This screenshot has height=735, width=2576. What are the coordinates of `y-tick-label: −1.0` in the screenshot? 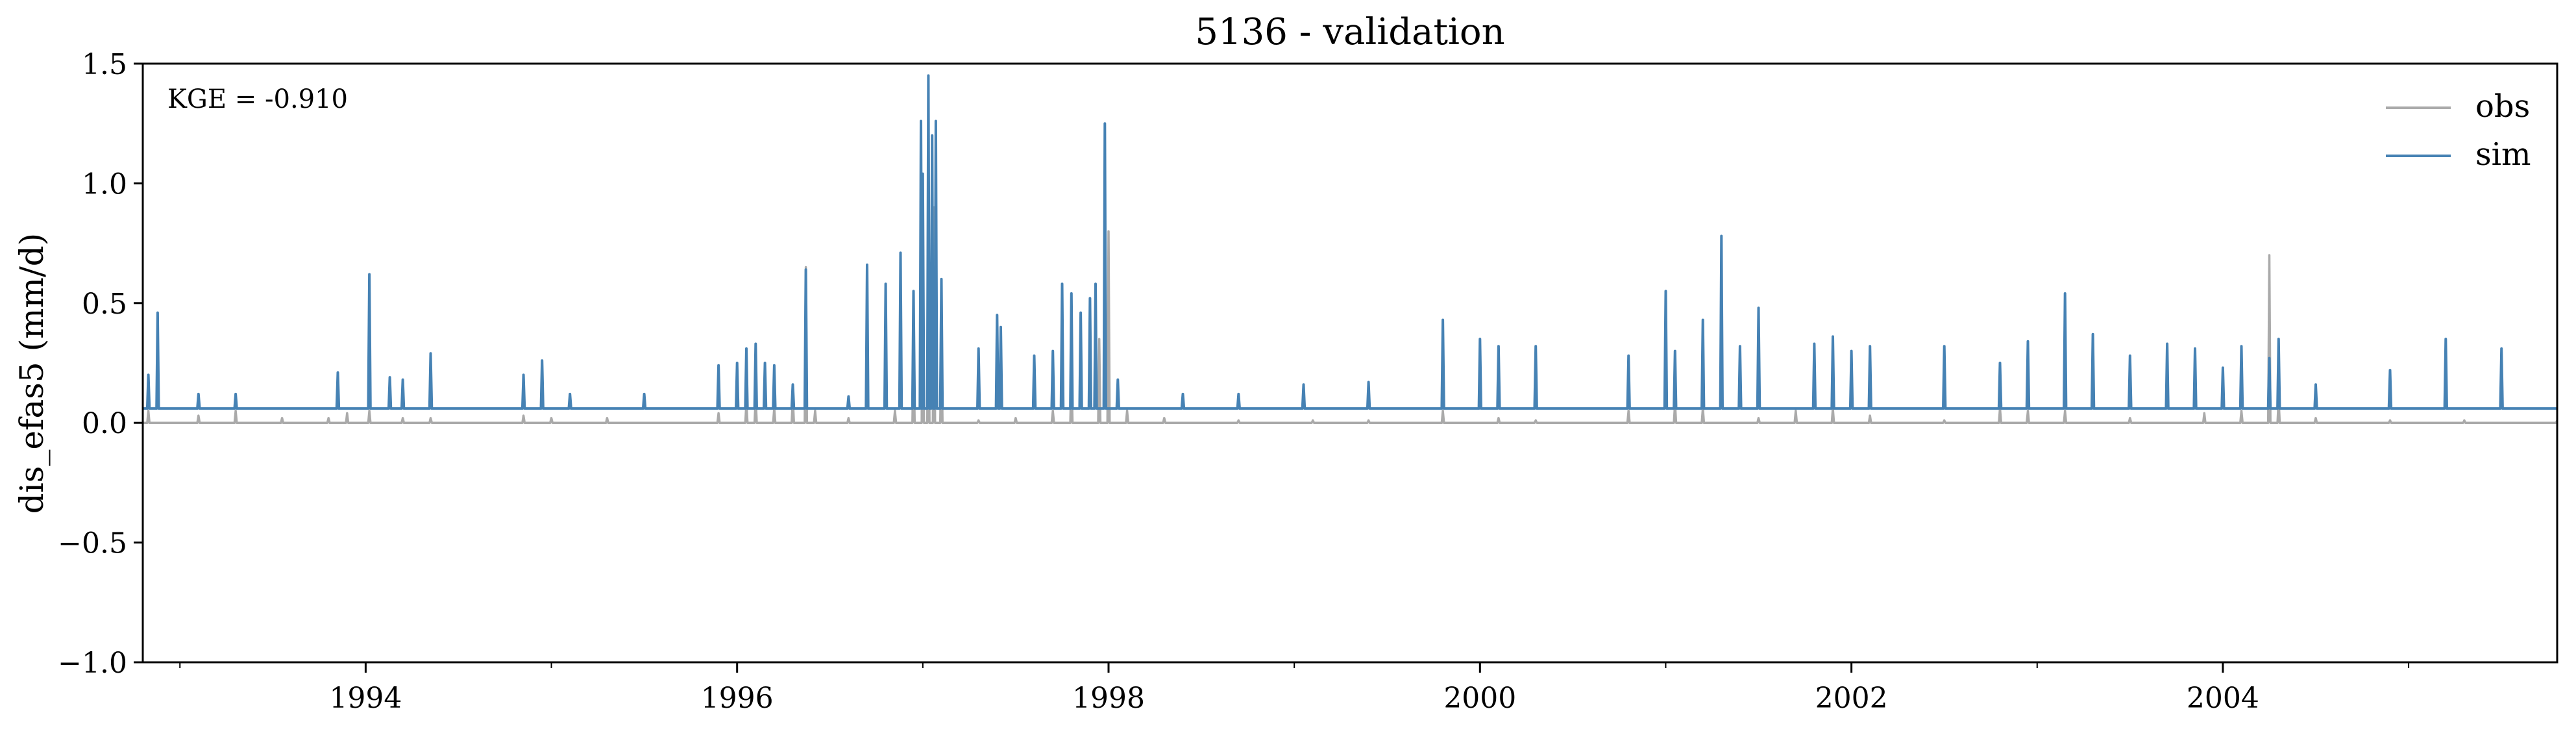 It's located at (92, 663).